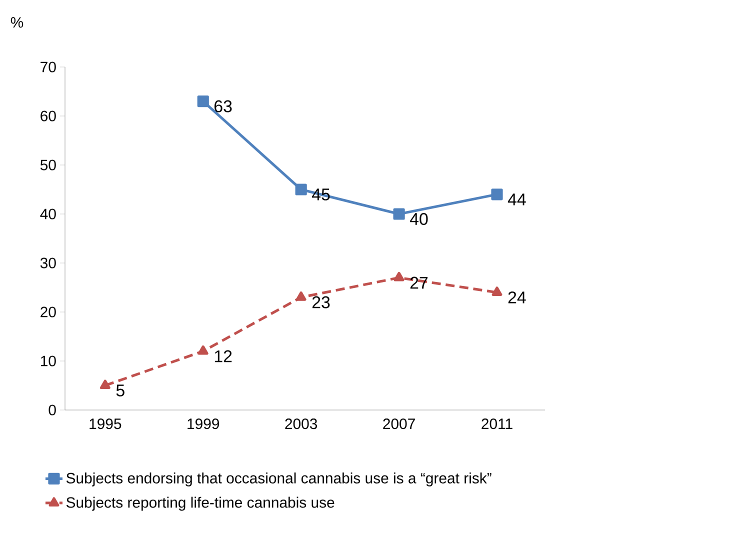 The height and width of the screenshot is (542, 732). What do you see at coordinates (399, 424) in the screenshot?
I see `x-tick-label: 2007` at bounding box center [399, 424].